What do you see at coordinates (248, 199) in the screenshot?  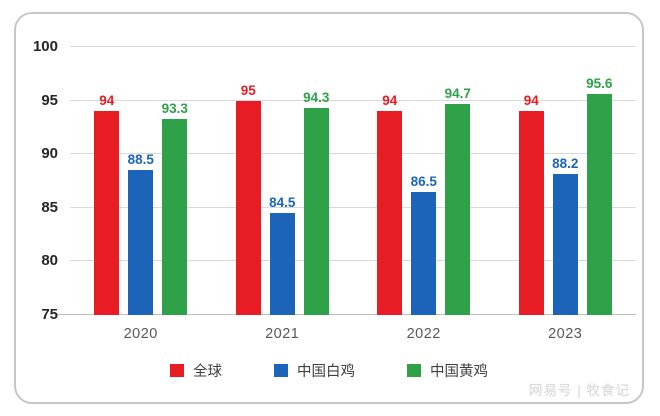 I see `bar-全球-2021: 95` at bounding box center [248, 199].